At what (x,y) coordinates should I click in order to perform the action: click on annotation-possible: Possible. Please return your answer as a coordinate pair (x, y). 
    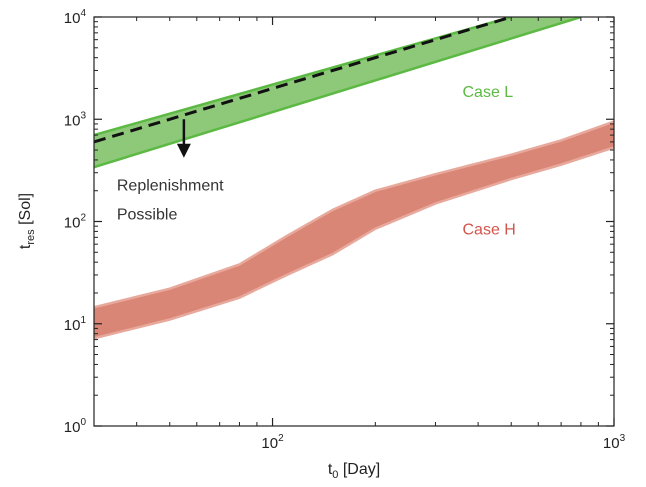
    Looking at the image, I should click on (147, 214).